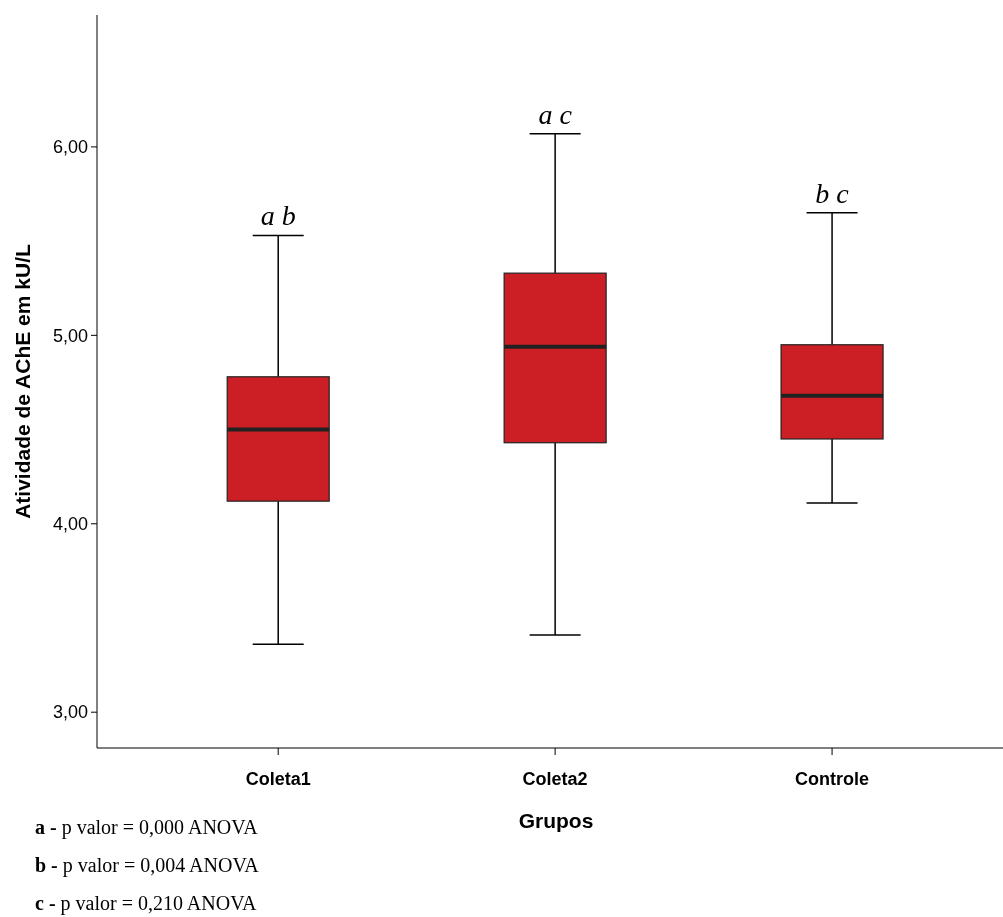  Describe the element at coordinates (147, 865) in the screenshot. I see `text: b - p valor = 0,004 ANOVA` at that location.